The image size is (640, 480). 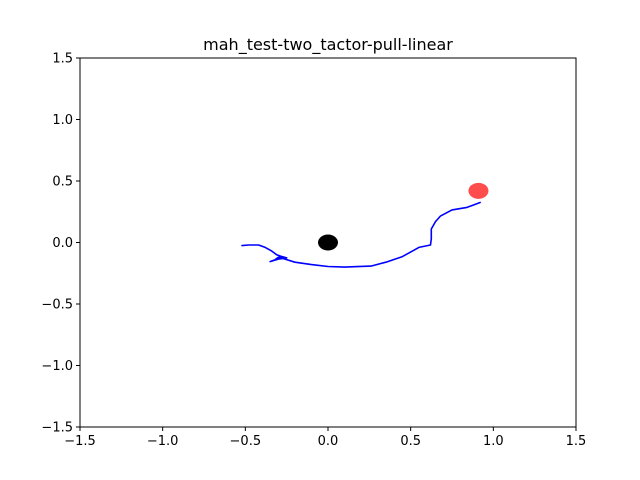 I want to click on y-tick-label: 1.5, so click(x=62, y=59).